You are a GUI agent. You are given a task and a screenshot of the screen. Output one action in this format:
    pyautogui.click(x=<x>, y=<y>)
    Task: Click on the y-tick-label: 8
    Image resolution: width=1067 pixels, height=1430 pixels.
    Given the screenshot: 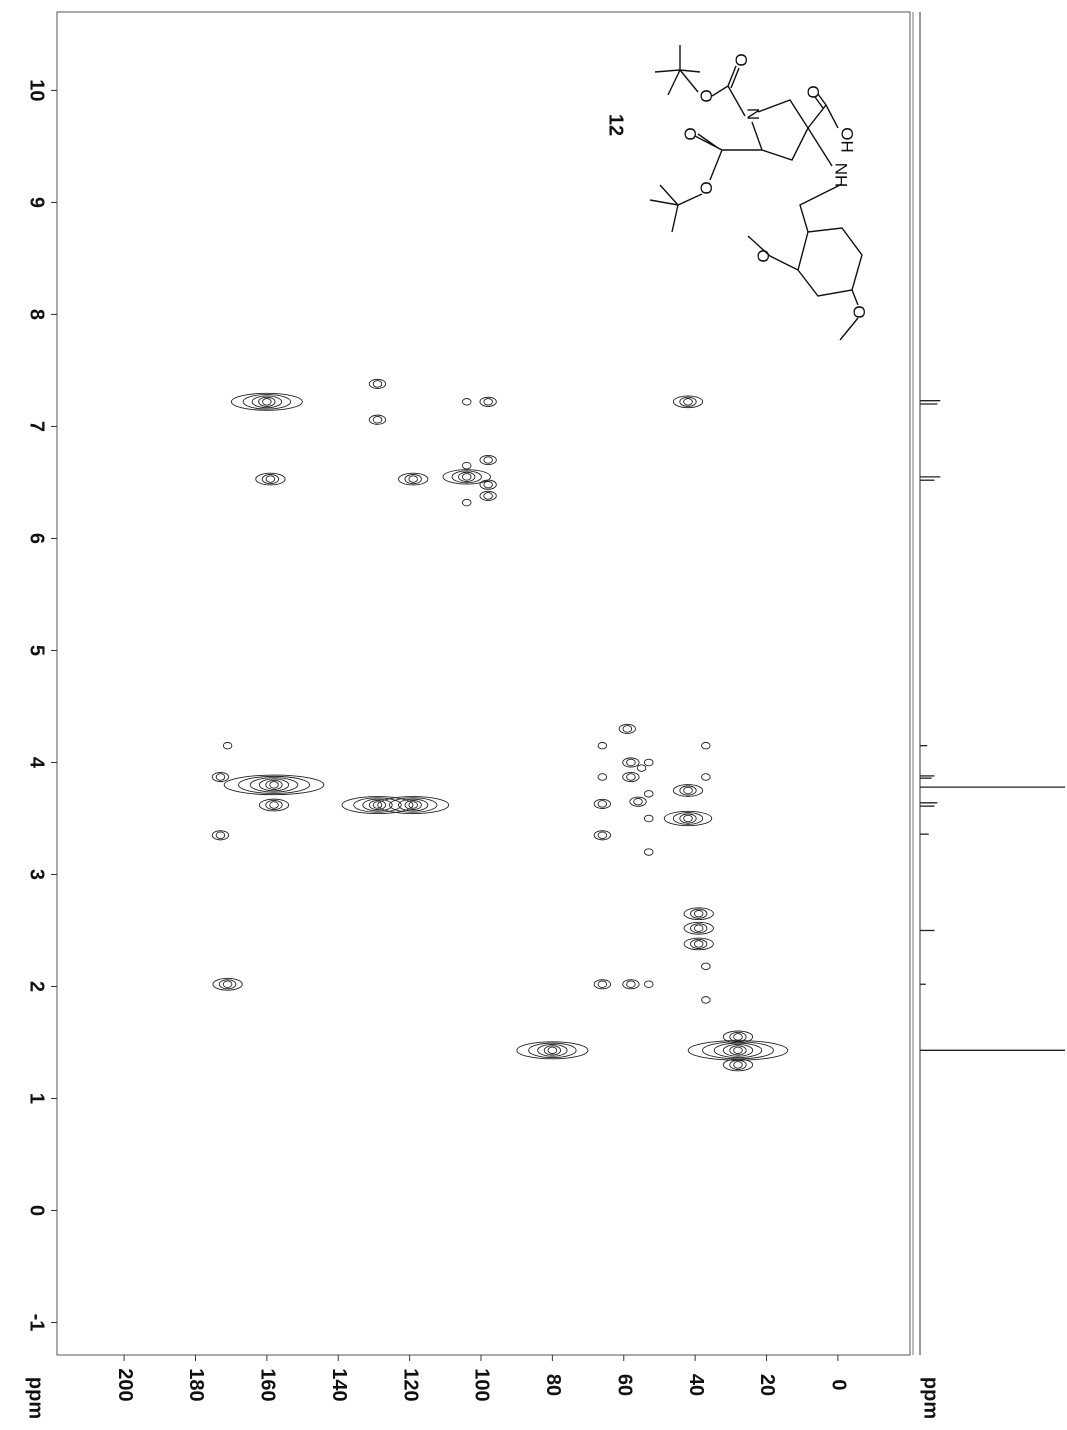 What is the action you would take?
    pyautogui.click(x=37, y=314)
    